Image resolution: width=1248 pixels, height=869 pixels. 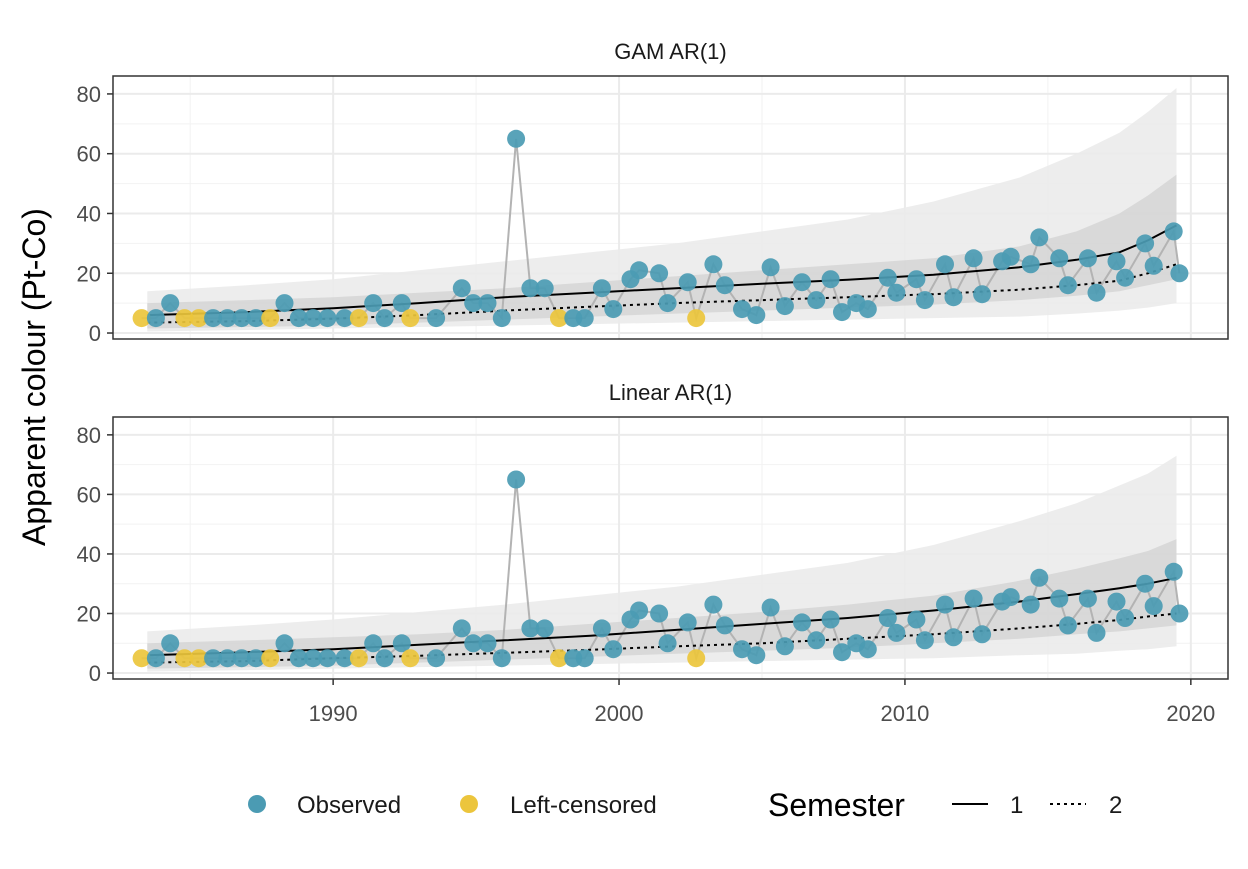 What do you see at coordinates (34, 377) in the screenshot?
I see `y-axis-title: Apparent colour (Pt-Co)` at bounding box center [34, 377].